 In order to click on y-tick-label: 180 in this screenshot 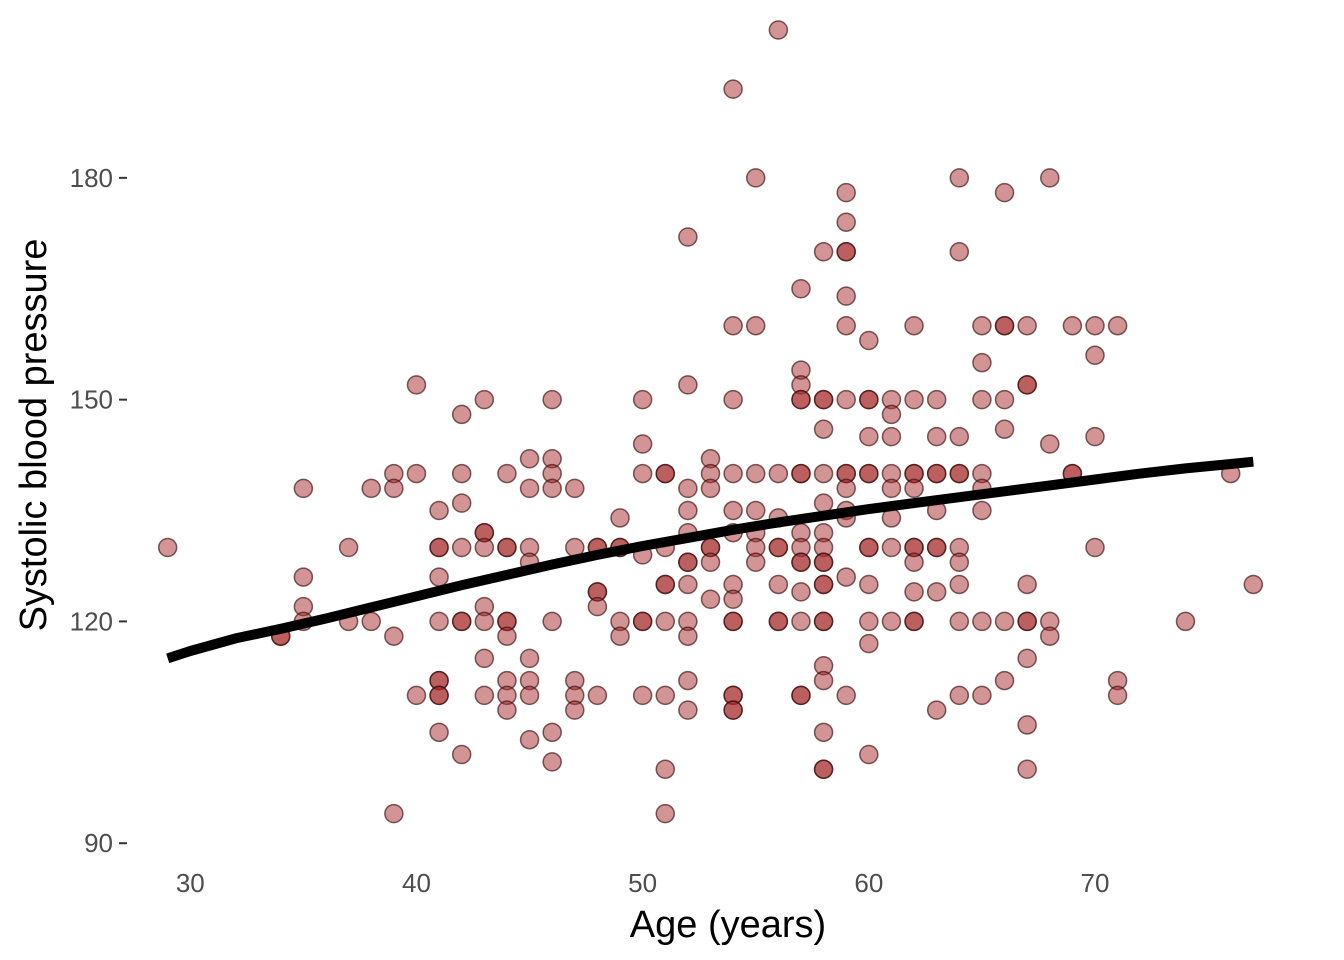, I will do `click(91, 178)`.